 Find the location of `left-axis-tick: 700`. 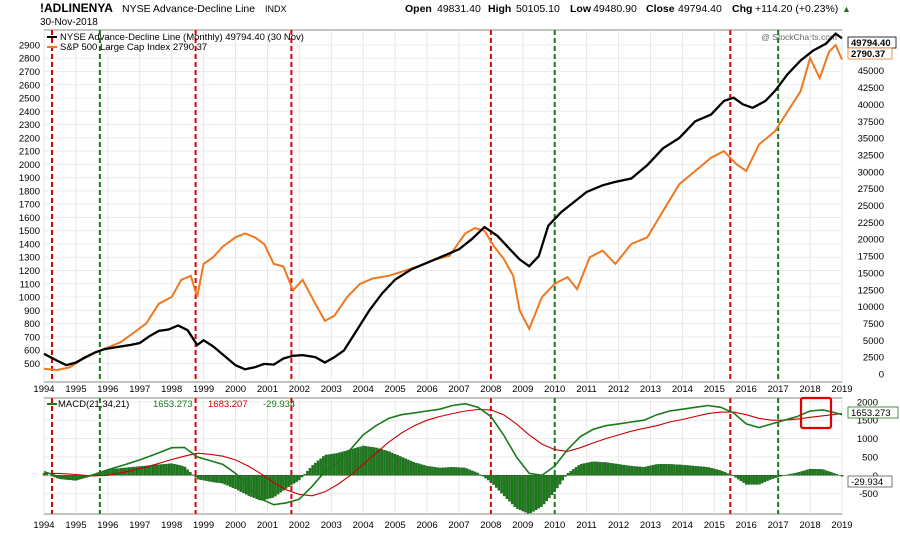

left-axis-tick: 700 is located at coordinates (32, 337).